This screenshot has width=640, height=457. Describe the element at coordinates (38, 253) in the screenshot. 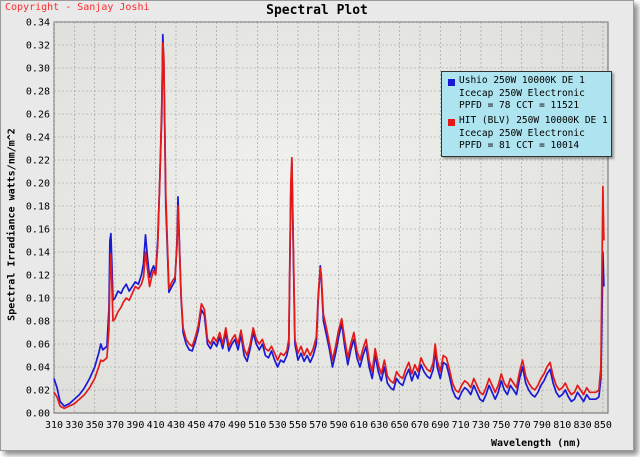

I see `y-tick-label: 0.14` at that location.